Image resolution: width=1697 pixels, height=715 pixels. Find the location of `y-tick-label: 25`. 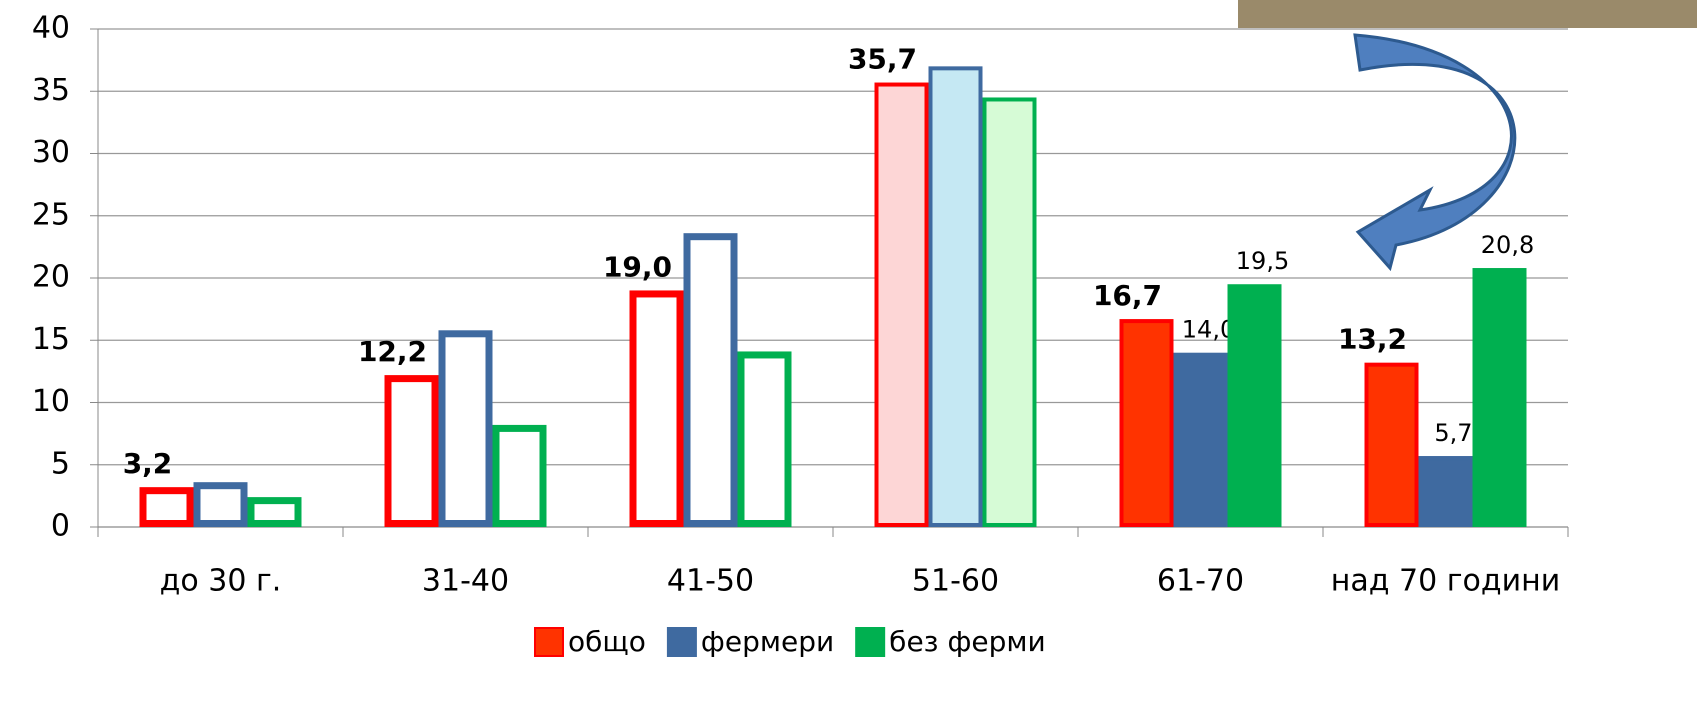

y-tick-label: 25 is located at coordinates (51, 214).